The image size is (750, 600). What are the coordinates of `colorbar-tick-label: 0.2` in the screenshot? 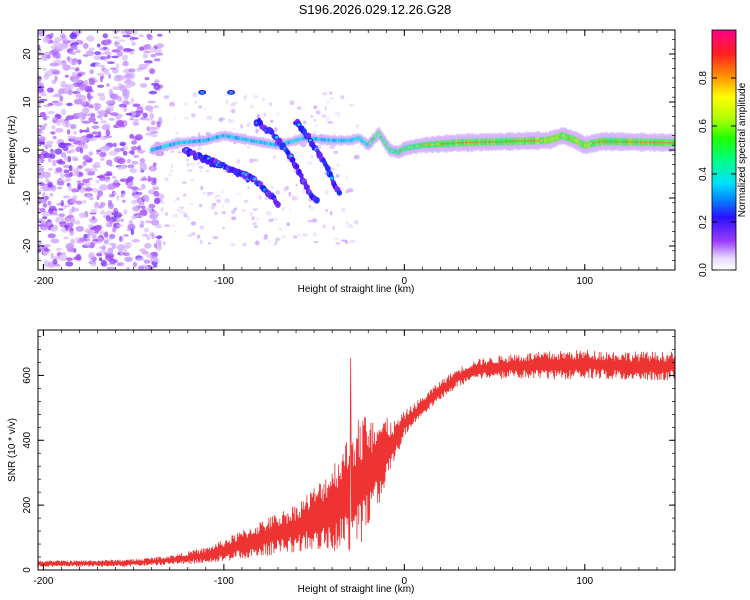 It's located at (703, 222).